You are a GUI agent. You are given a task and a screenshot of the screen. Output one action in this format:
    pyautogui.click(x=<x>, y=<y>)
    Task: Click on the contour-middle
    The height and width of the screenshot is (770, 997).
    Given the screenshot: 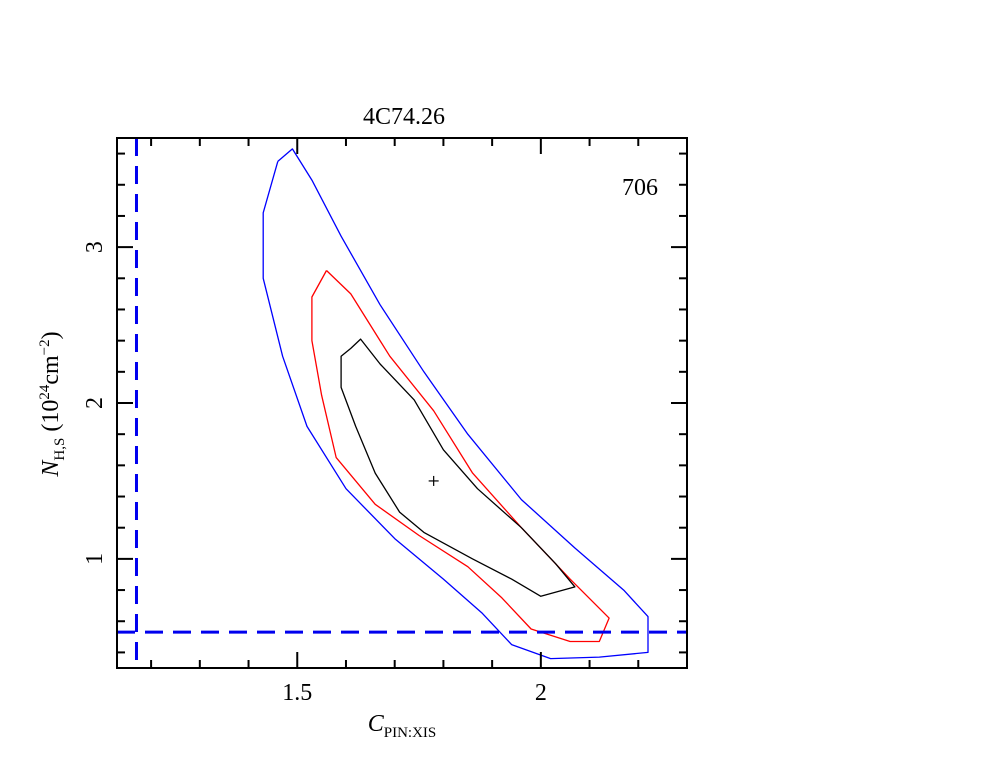 What is the action you would take?
    pyautogui.click(x=460, y=456)
    